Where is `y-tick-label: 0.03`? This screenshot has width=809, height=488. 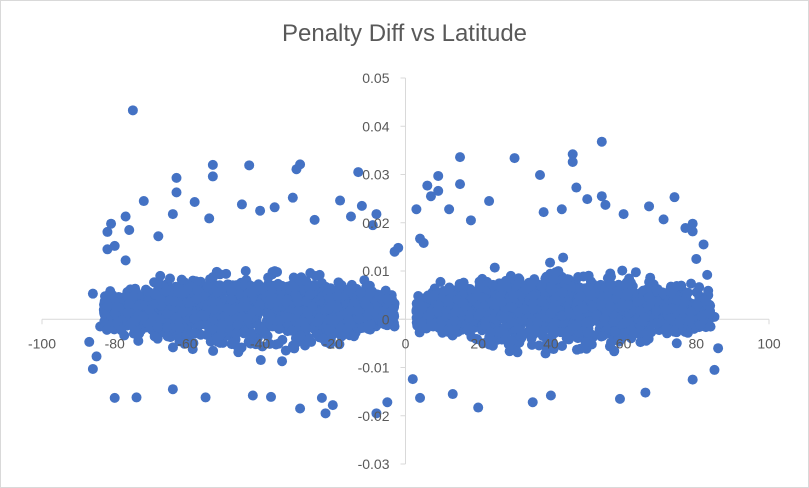
y-tick-label: 0.03 is located at coordinates (375, 175).